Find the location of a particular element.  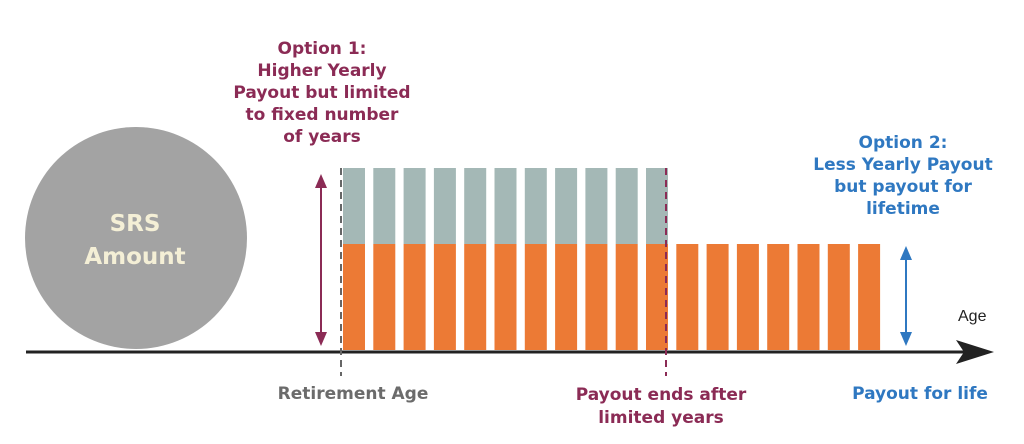

option1-label-line: Option 1: is located at coordinates (322, 49).